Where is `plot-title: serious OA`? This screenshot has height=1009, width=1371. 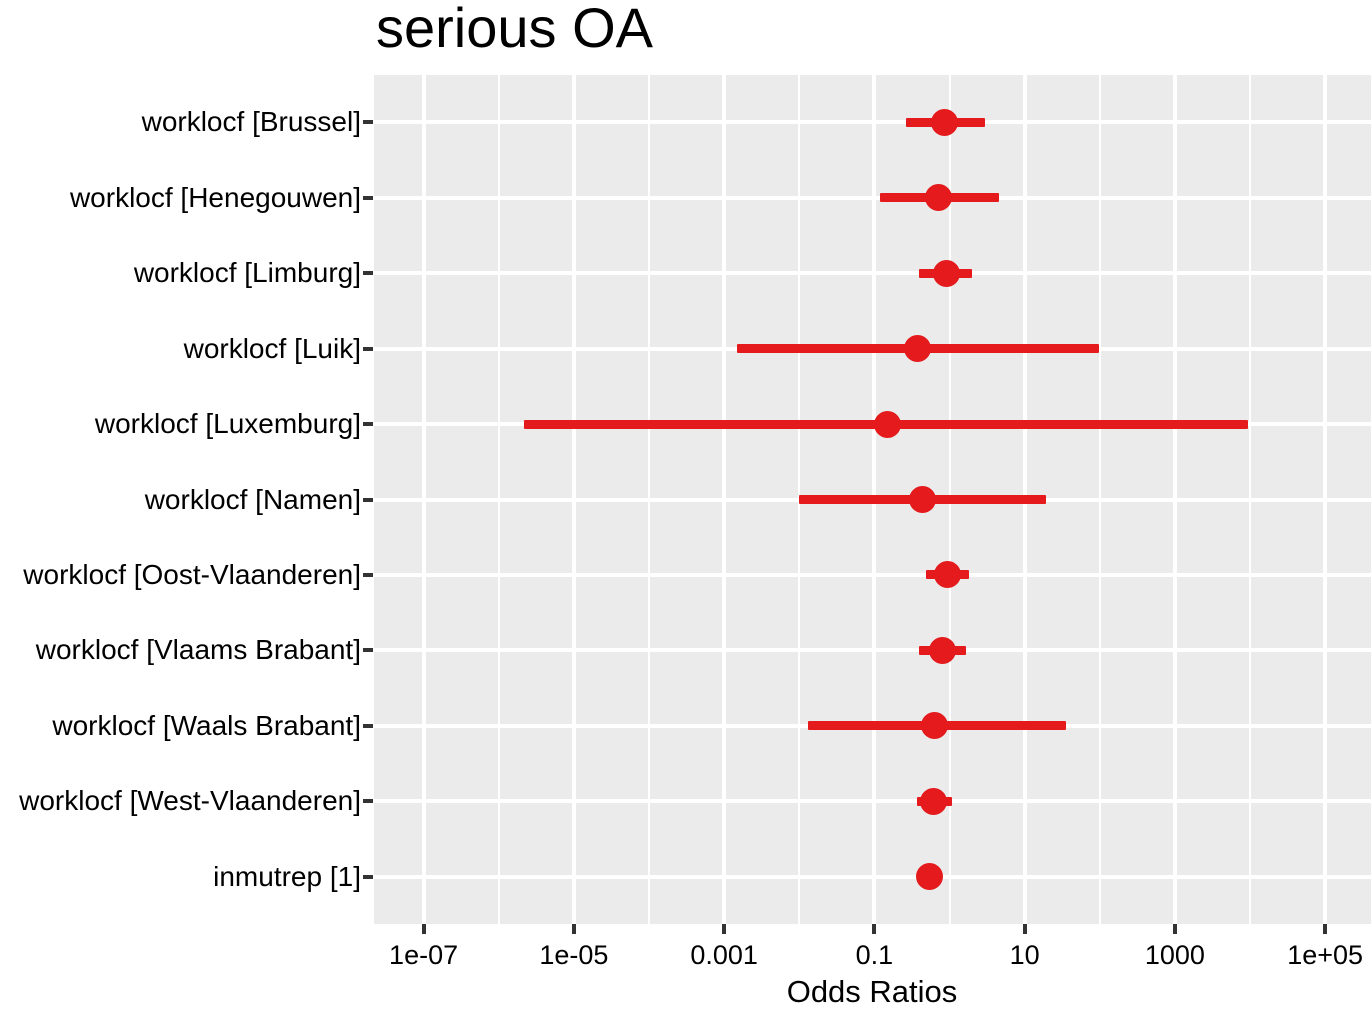
plot-title: serious OA is located at coordinates (514, 29).